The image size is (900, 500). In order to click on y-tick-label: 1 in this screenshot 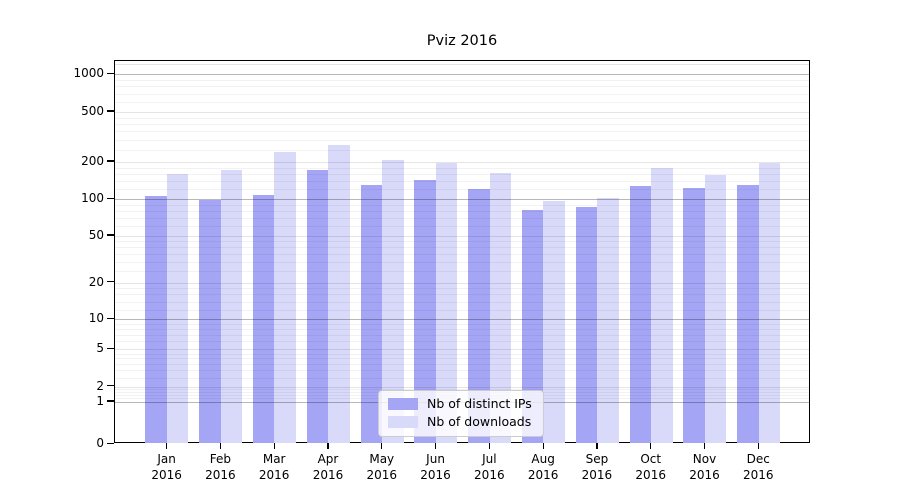, I will do `click(100, 401)`.